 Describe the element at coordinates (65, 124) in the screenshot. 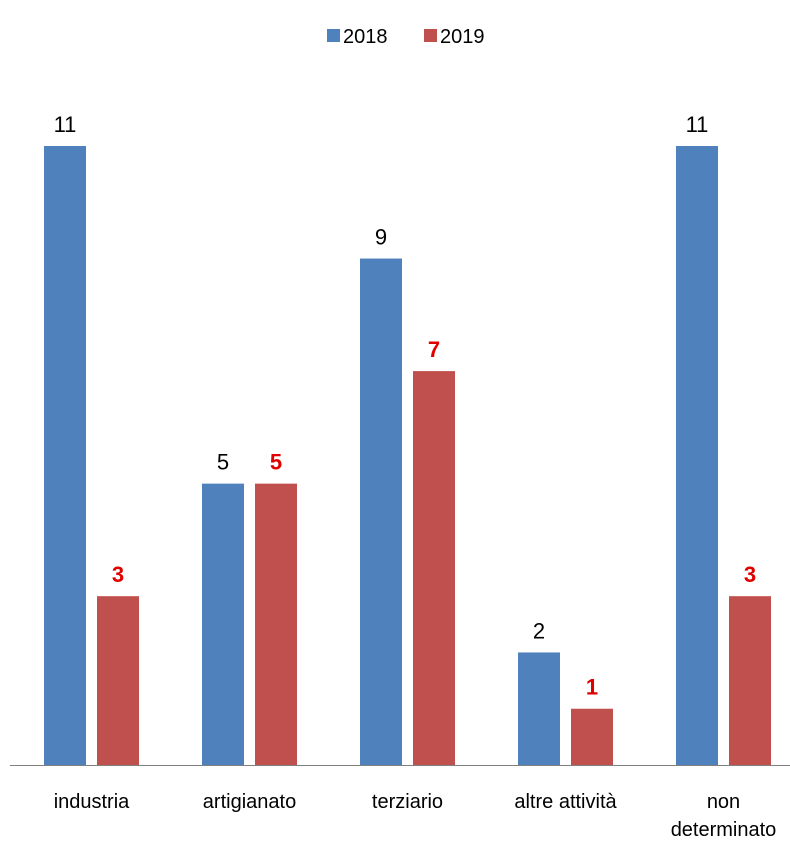

I see `data-label-2018-0: 11` at that location.